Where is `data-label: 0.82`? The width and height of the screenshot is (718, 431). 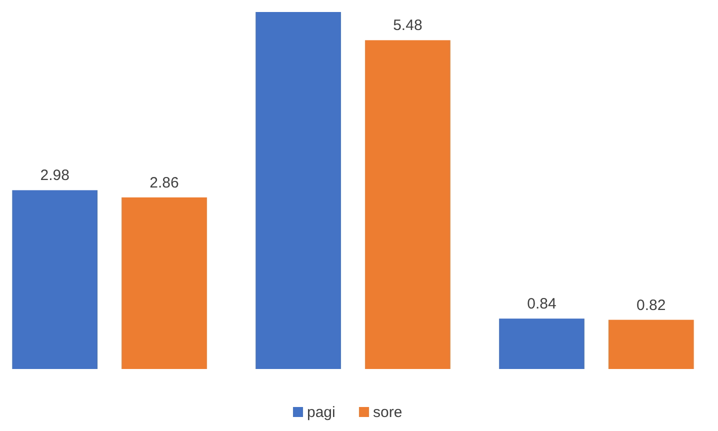 data-label: 0.82 is located at coordinates (651, 305).